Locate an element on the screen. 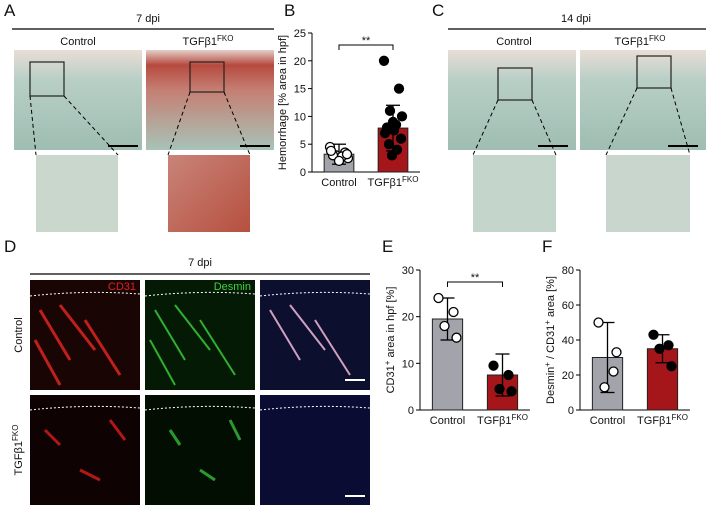  y-tick-label: 80 is located at coordinates (568, 271).